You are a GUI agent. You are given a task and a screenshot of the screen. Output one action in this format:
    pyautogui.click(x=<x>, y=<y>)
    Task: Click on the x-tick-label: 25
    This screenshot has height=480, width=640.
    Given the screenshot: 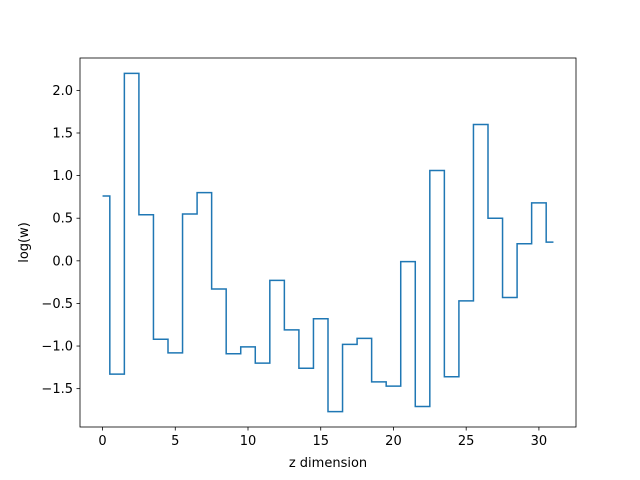 What is the action you would take?
    pyautogui.click(x=466, y=441)
    